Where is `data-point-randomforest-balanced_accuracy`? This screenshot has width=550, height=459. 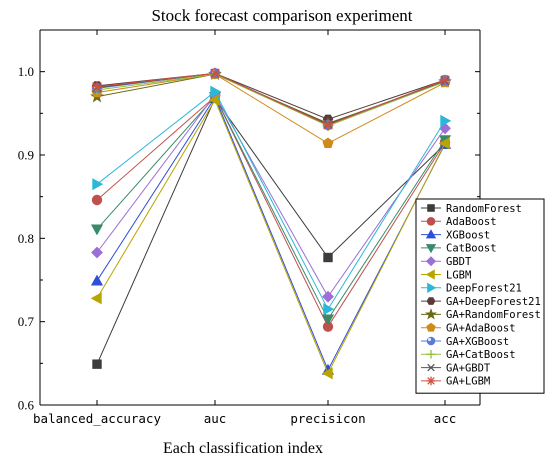 data-point-randomforest-balanced_accuracy is located at coordinates (97, 364).